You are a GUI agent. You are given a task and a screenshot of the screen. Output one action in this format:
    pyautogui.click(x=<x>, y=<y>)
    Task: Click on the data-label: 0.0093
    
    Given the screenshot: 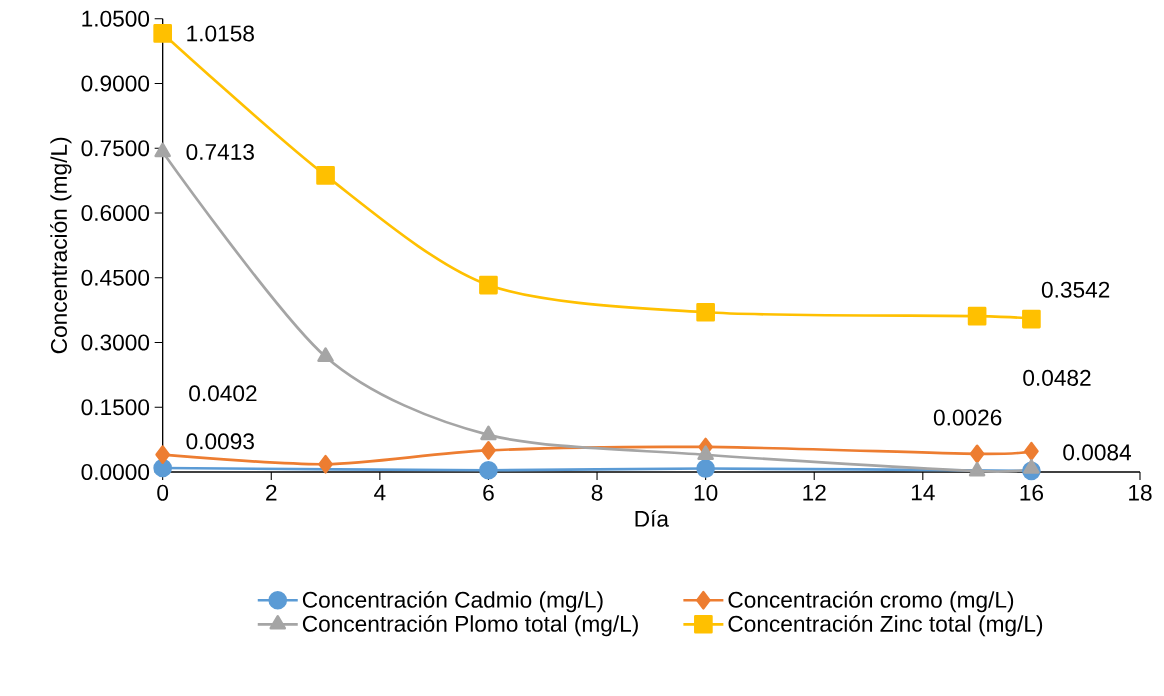 What is the action you would take?
    pyautogui.click(x=220, y=441)
    